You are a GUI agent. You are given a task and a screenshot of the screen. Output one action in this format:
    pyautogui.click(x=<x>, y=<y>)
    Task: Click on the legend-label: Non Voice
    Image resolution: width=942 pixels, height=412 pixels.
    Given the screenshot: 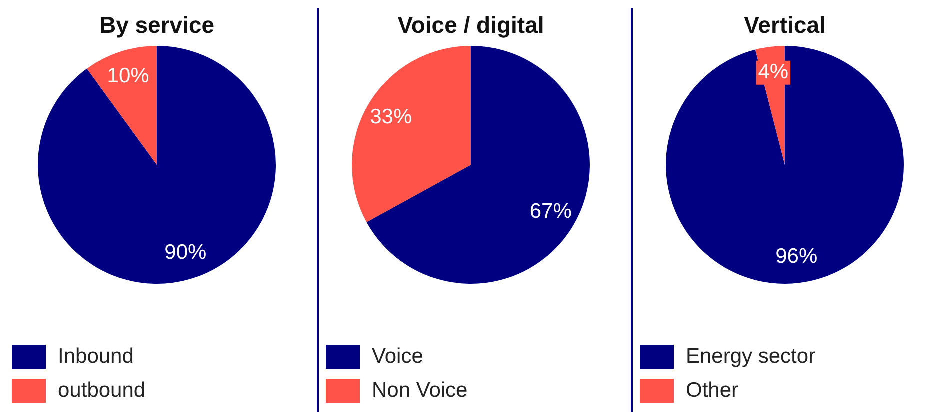 What is the action you would take?
    pyautogui.click(x=420, y=391)
    